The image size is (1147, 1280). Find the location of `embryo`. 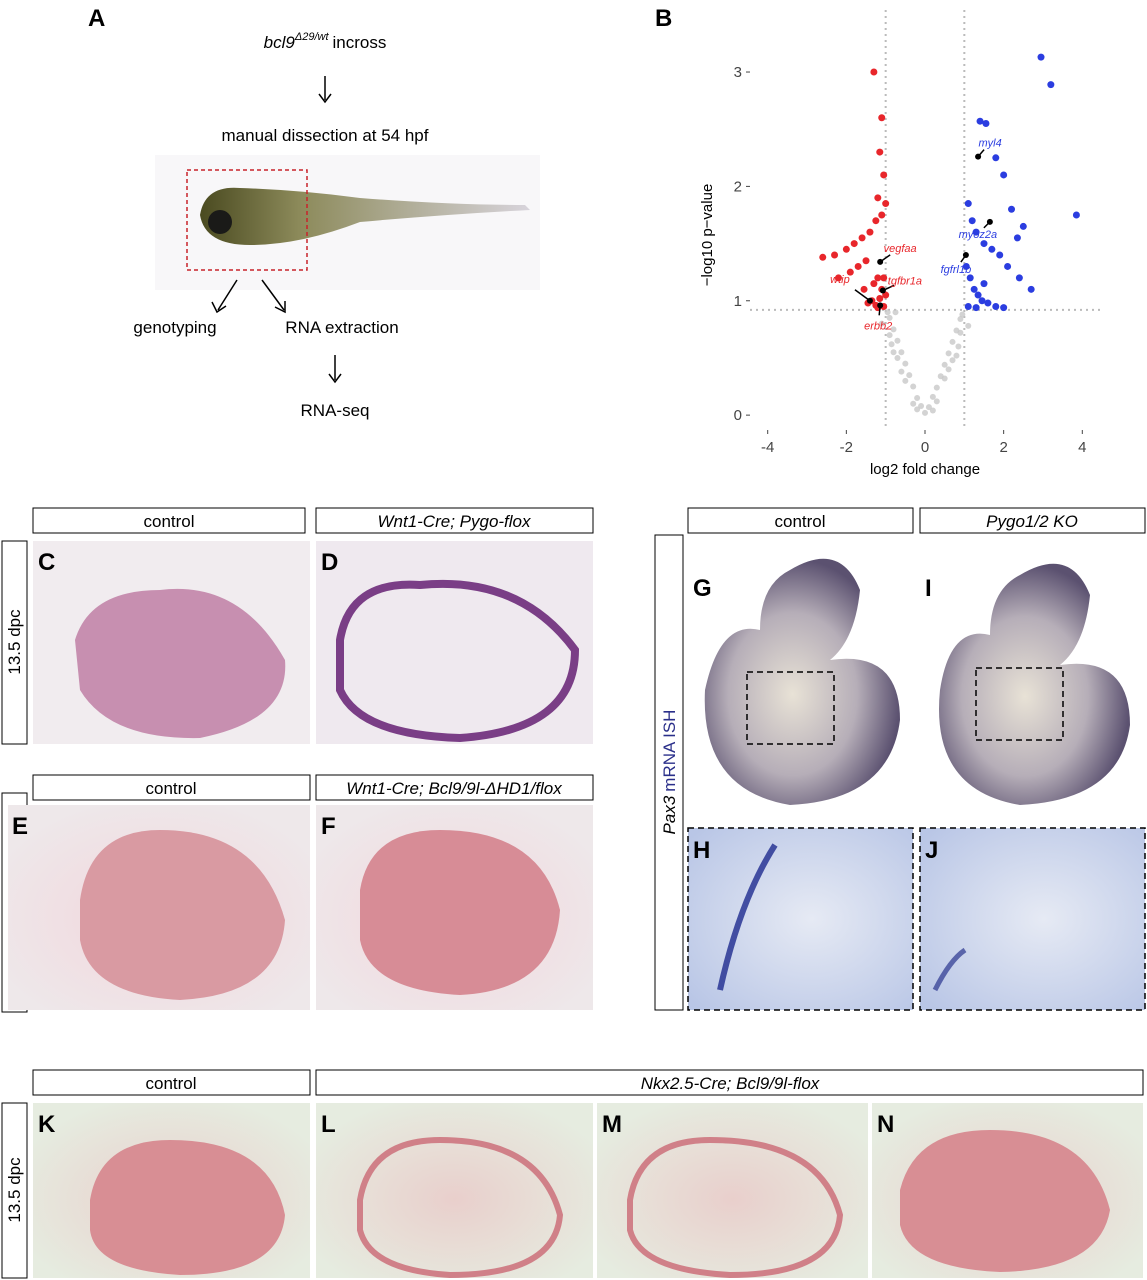

embryo is located at coordinates (1034, 684).